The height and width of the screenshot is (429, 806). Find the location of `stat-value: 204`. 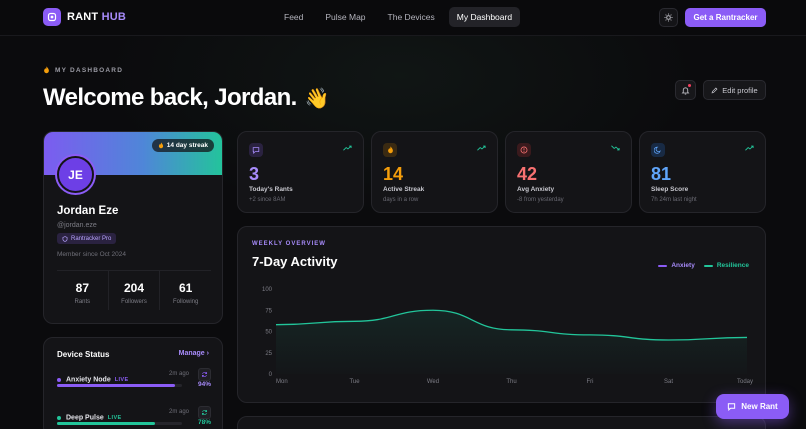

stat-value: 204 is located at coordinates (134, 288).